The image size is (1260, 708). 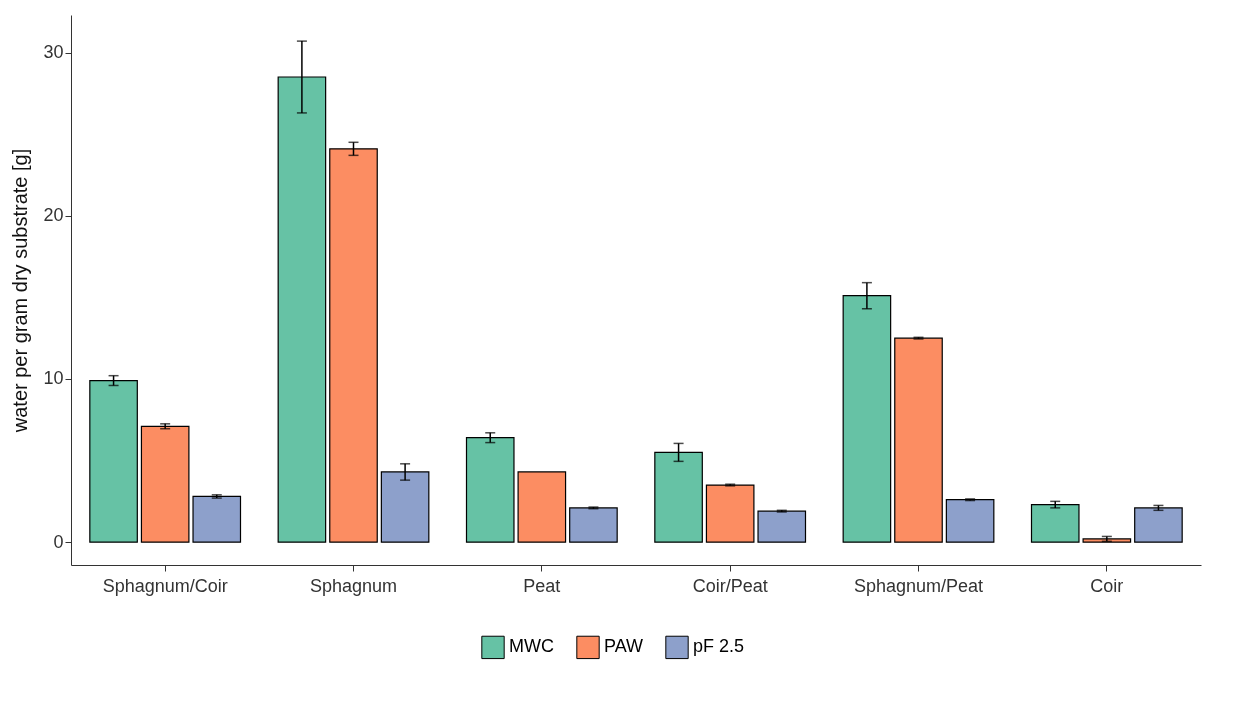 What do you see at coordinates (165, 585) in the screenshot?
I see `x-tick-label: Sphagnum/Coir` at bounding box center [165, 585].